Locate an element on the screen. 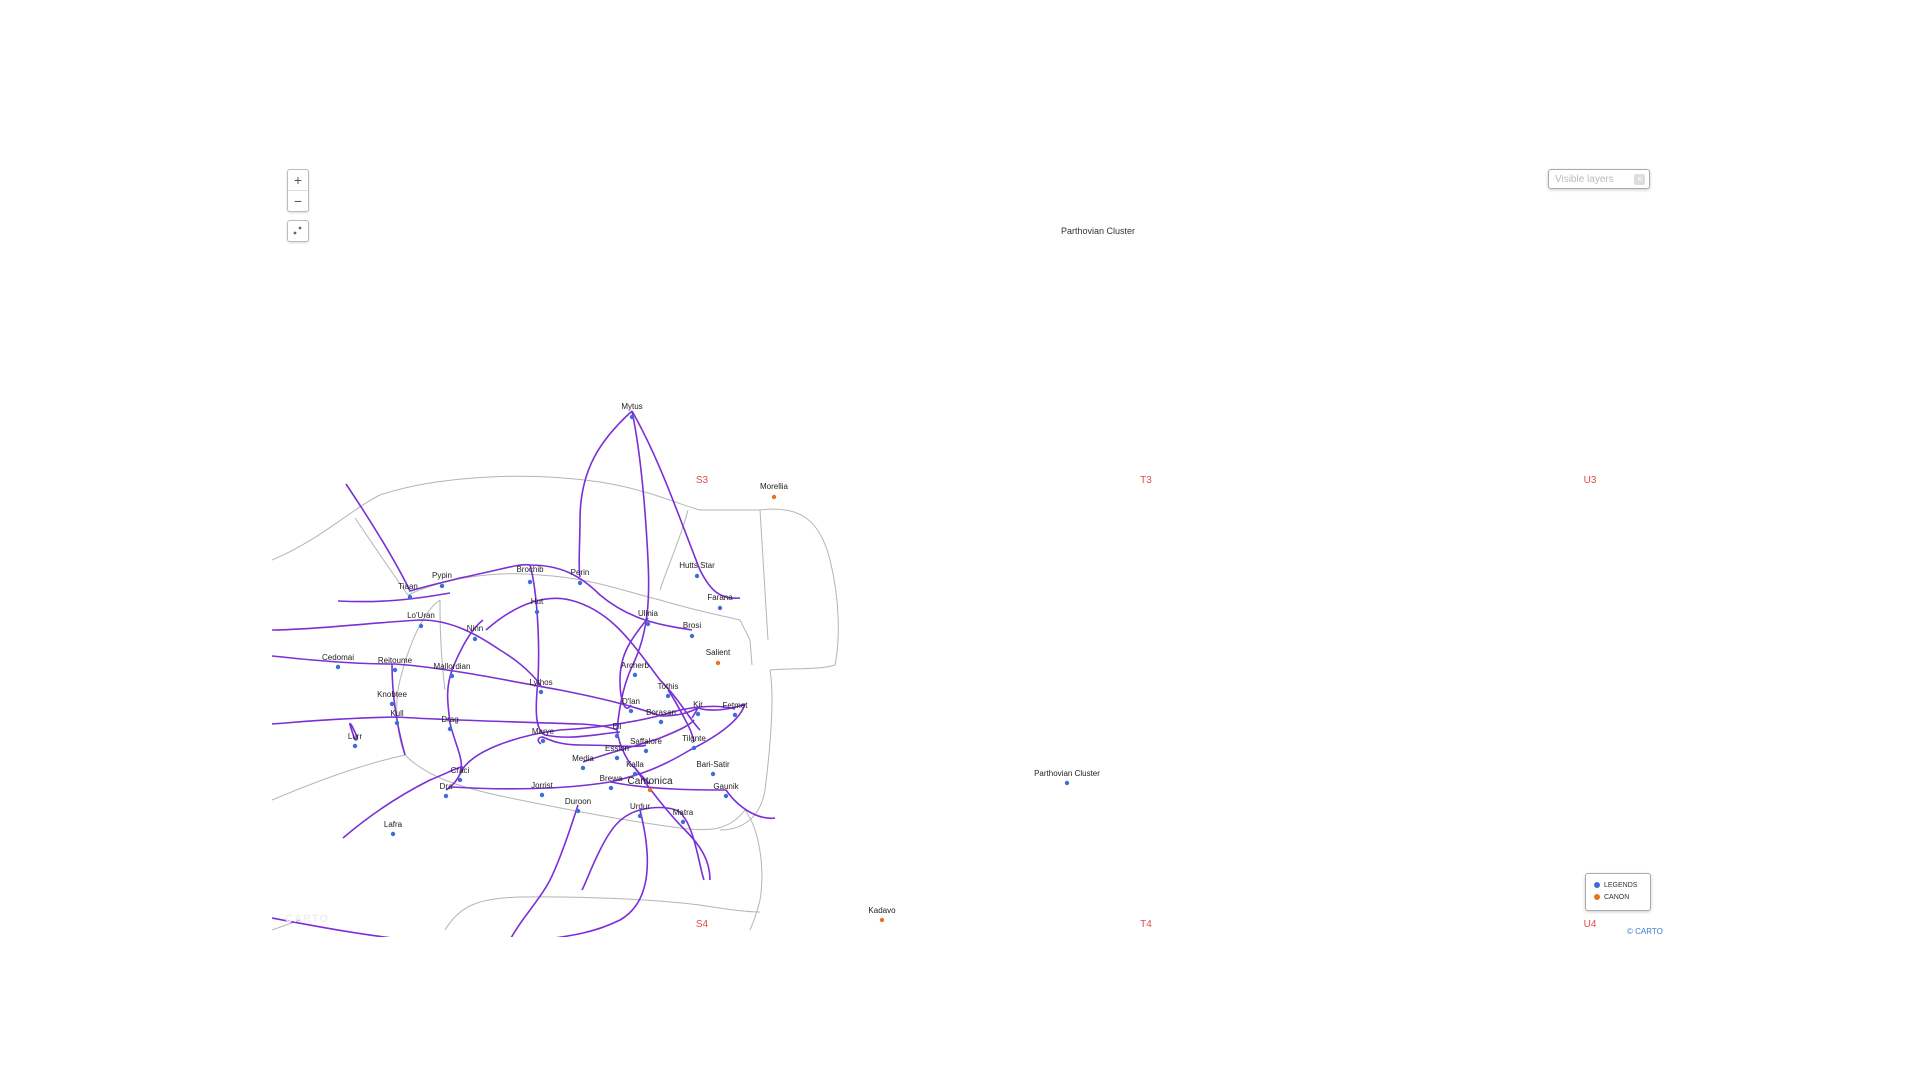 Image resolution: width=1920 pixels, height=1080 pixels. system-label: Knobtee is located at coordinates (392, 694).